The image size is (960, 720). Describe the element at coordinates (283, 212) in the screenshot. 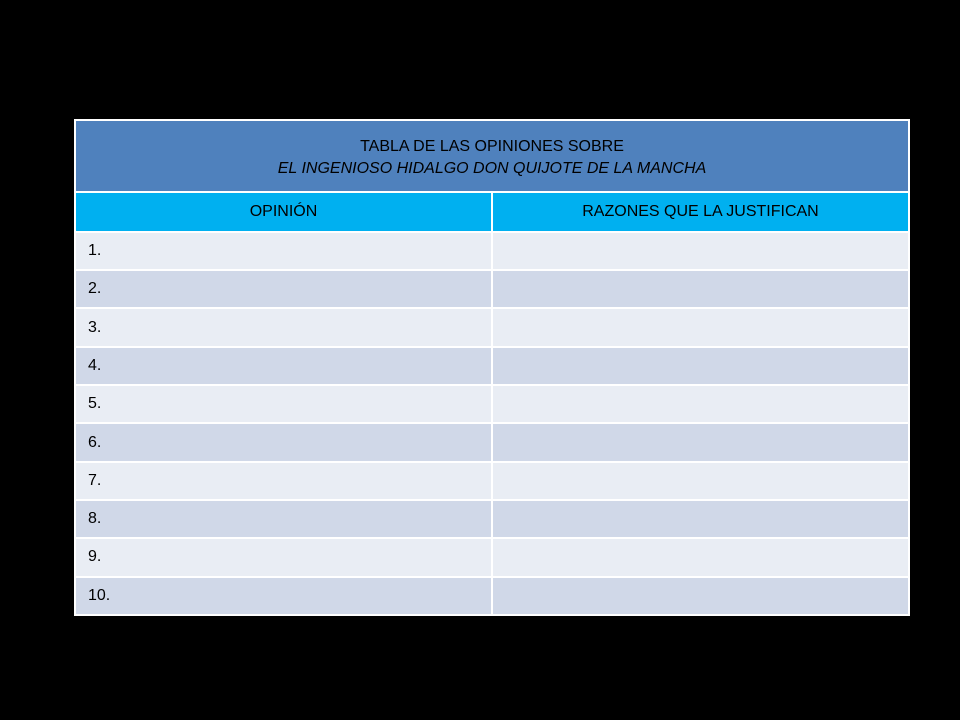

I see `column-header-opinion: OPINIÓN` at that location.